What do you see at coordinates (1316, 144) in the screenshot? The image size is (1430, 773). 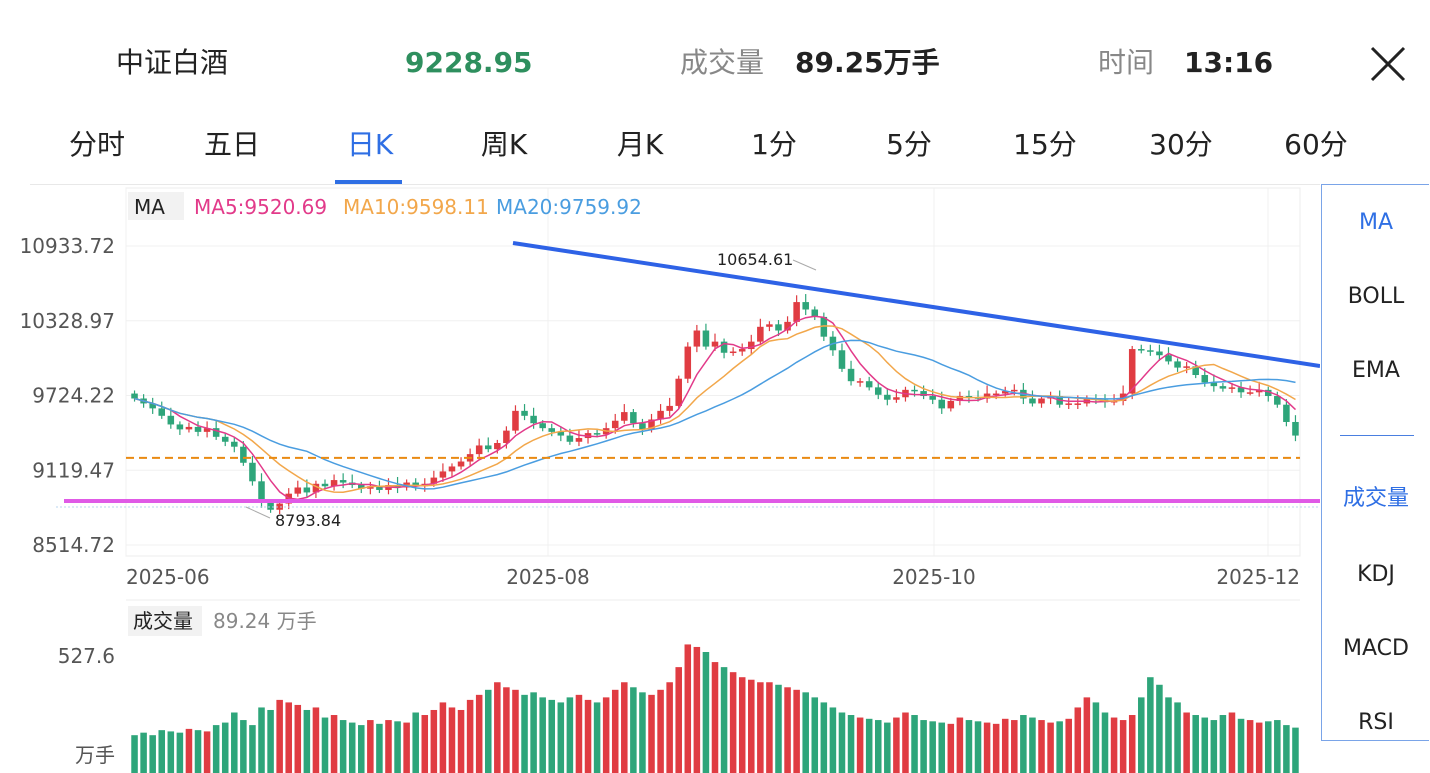 I see `tab-9: 60分` at bounding box center [1316, 144].